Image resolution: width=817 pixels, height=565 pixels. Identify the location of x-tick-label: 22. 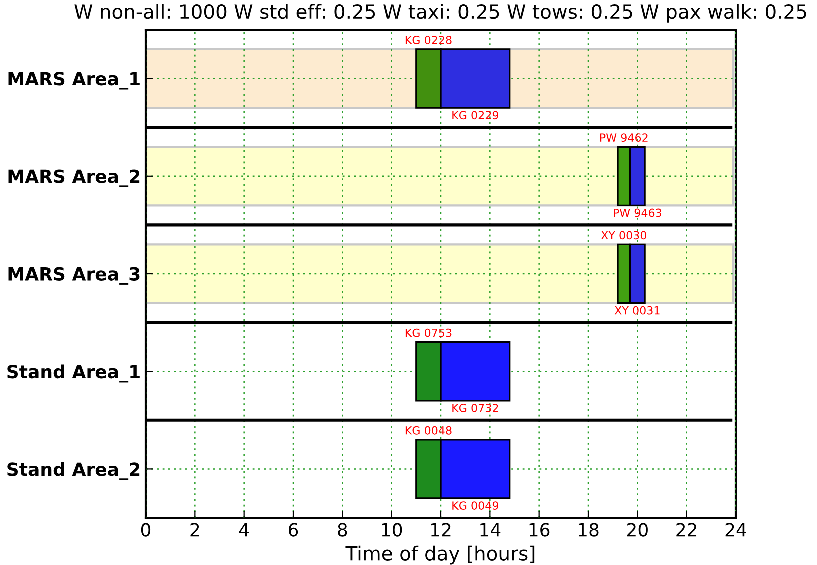
(686, 530).